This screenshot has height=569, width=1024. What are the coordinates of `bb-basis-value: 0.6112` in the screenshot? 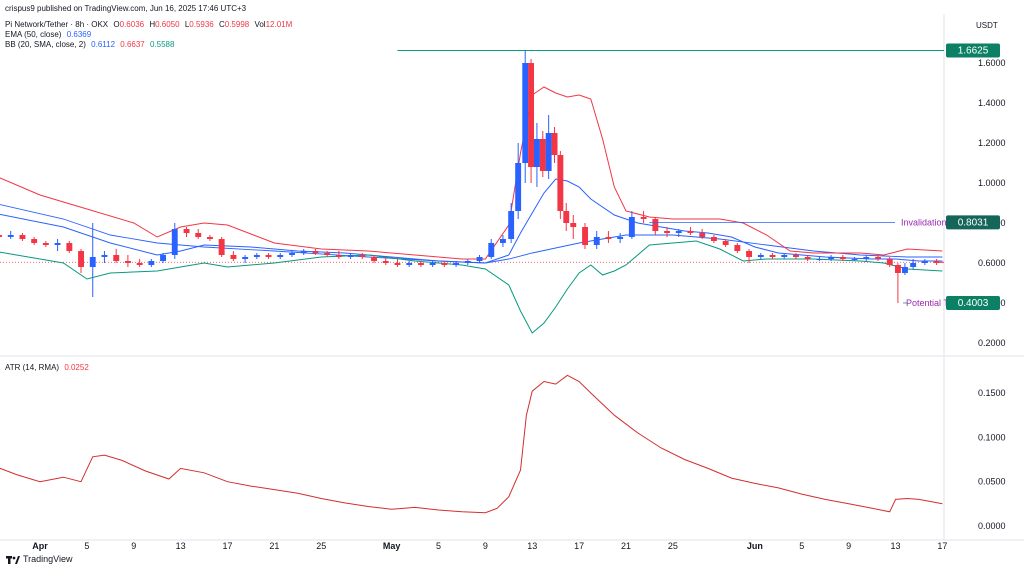 It's located at (103, 44).